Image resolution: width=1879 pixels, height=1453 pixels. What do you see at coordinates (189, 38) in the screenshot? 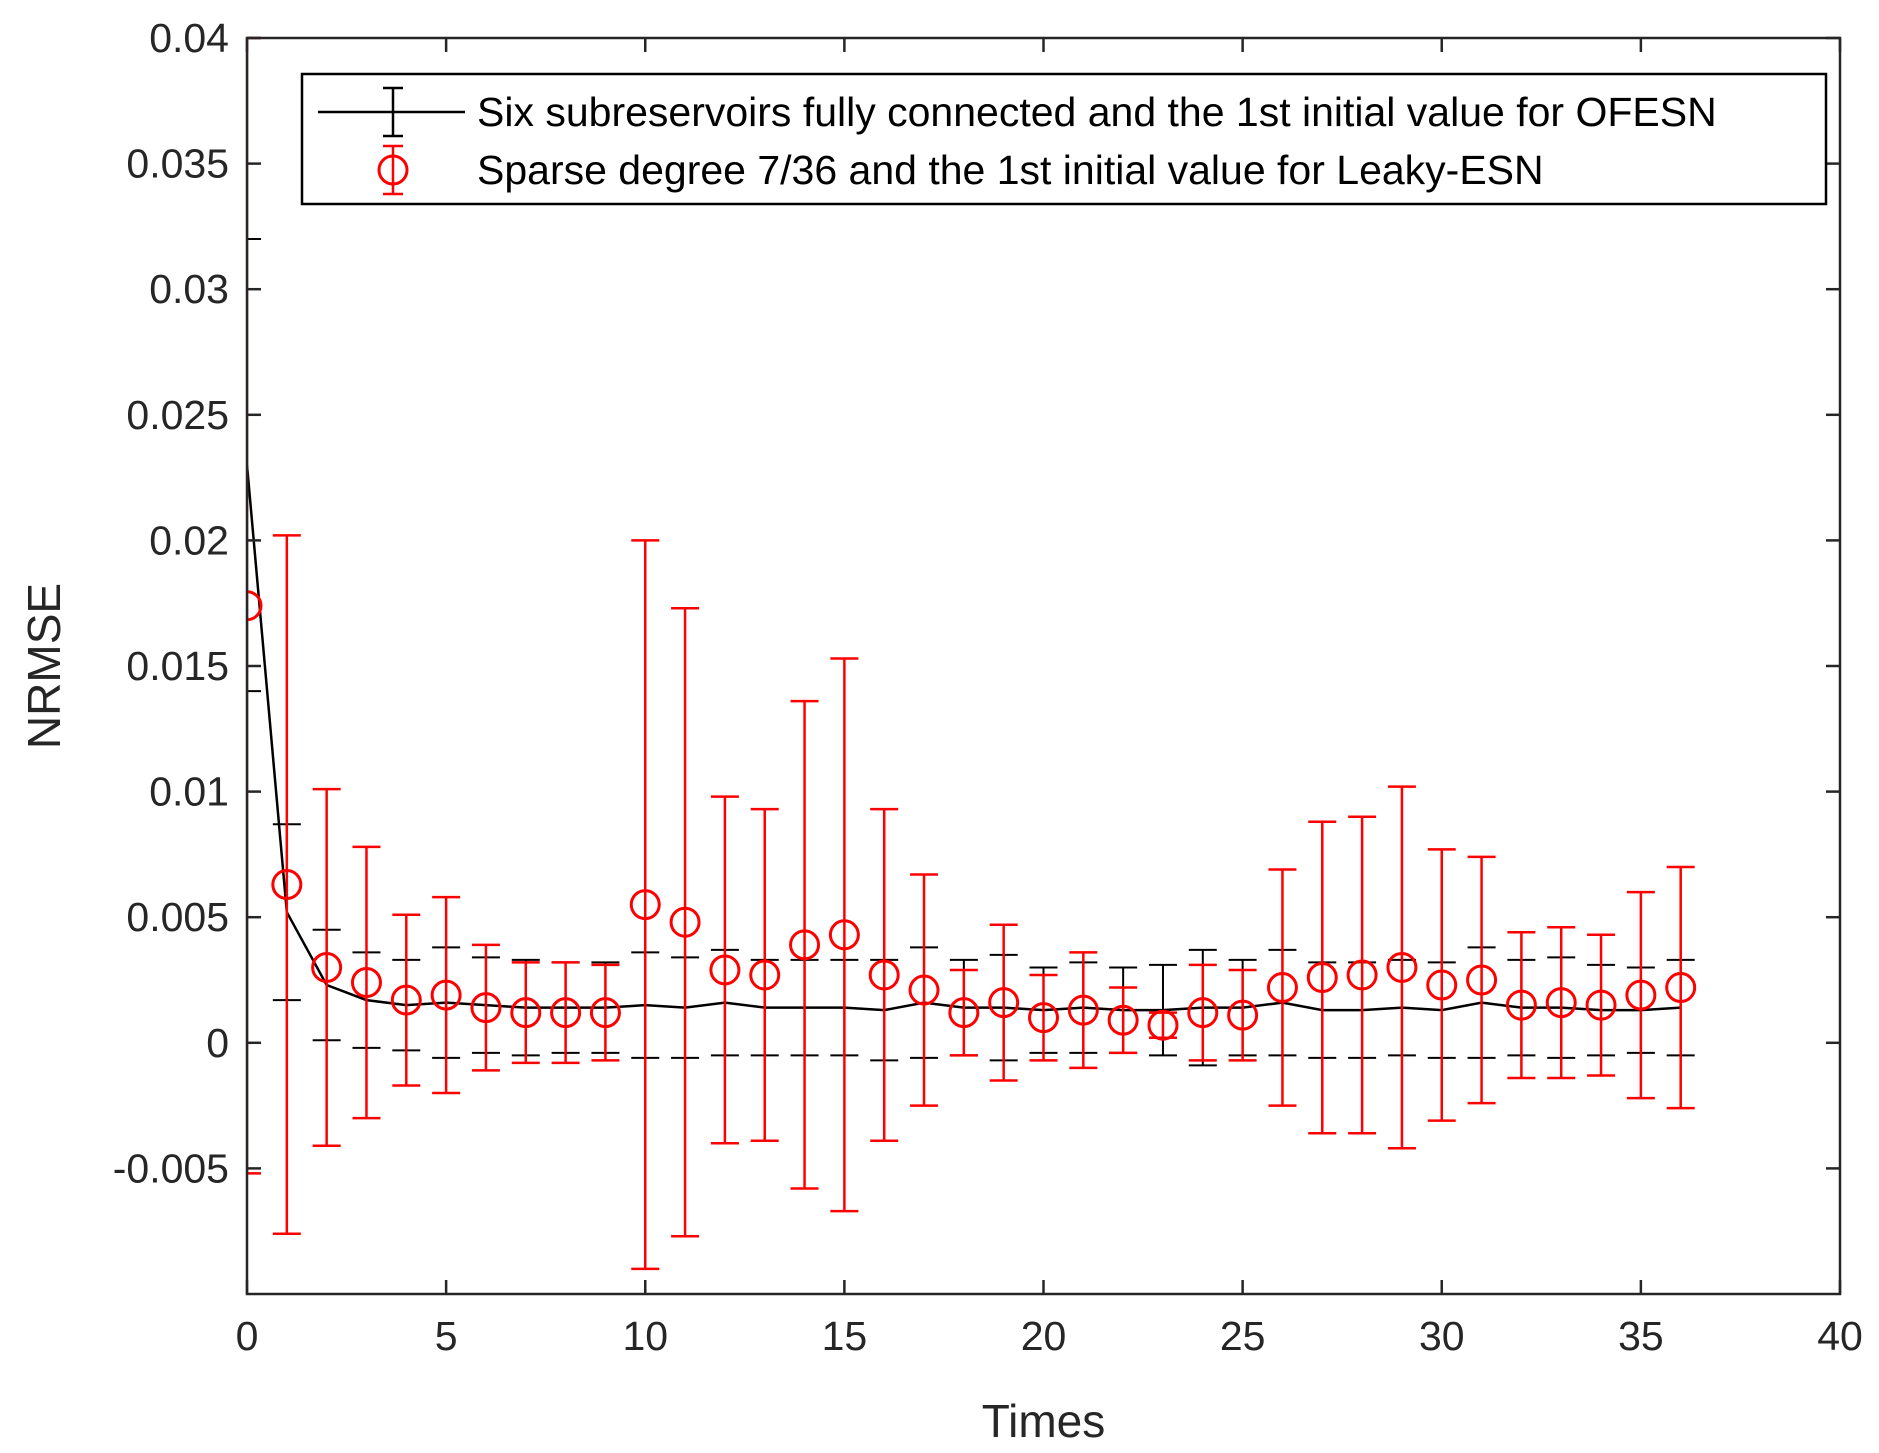
I see `y-tick-label: 0.04` at bounding box center [189, 38].